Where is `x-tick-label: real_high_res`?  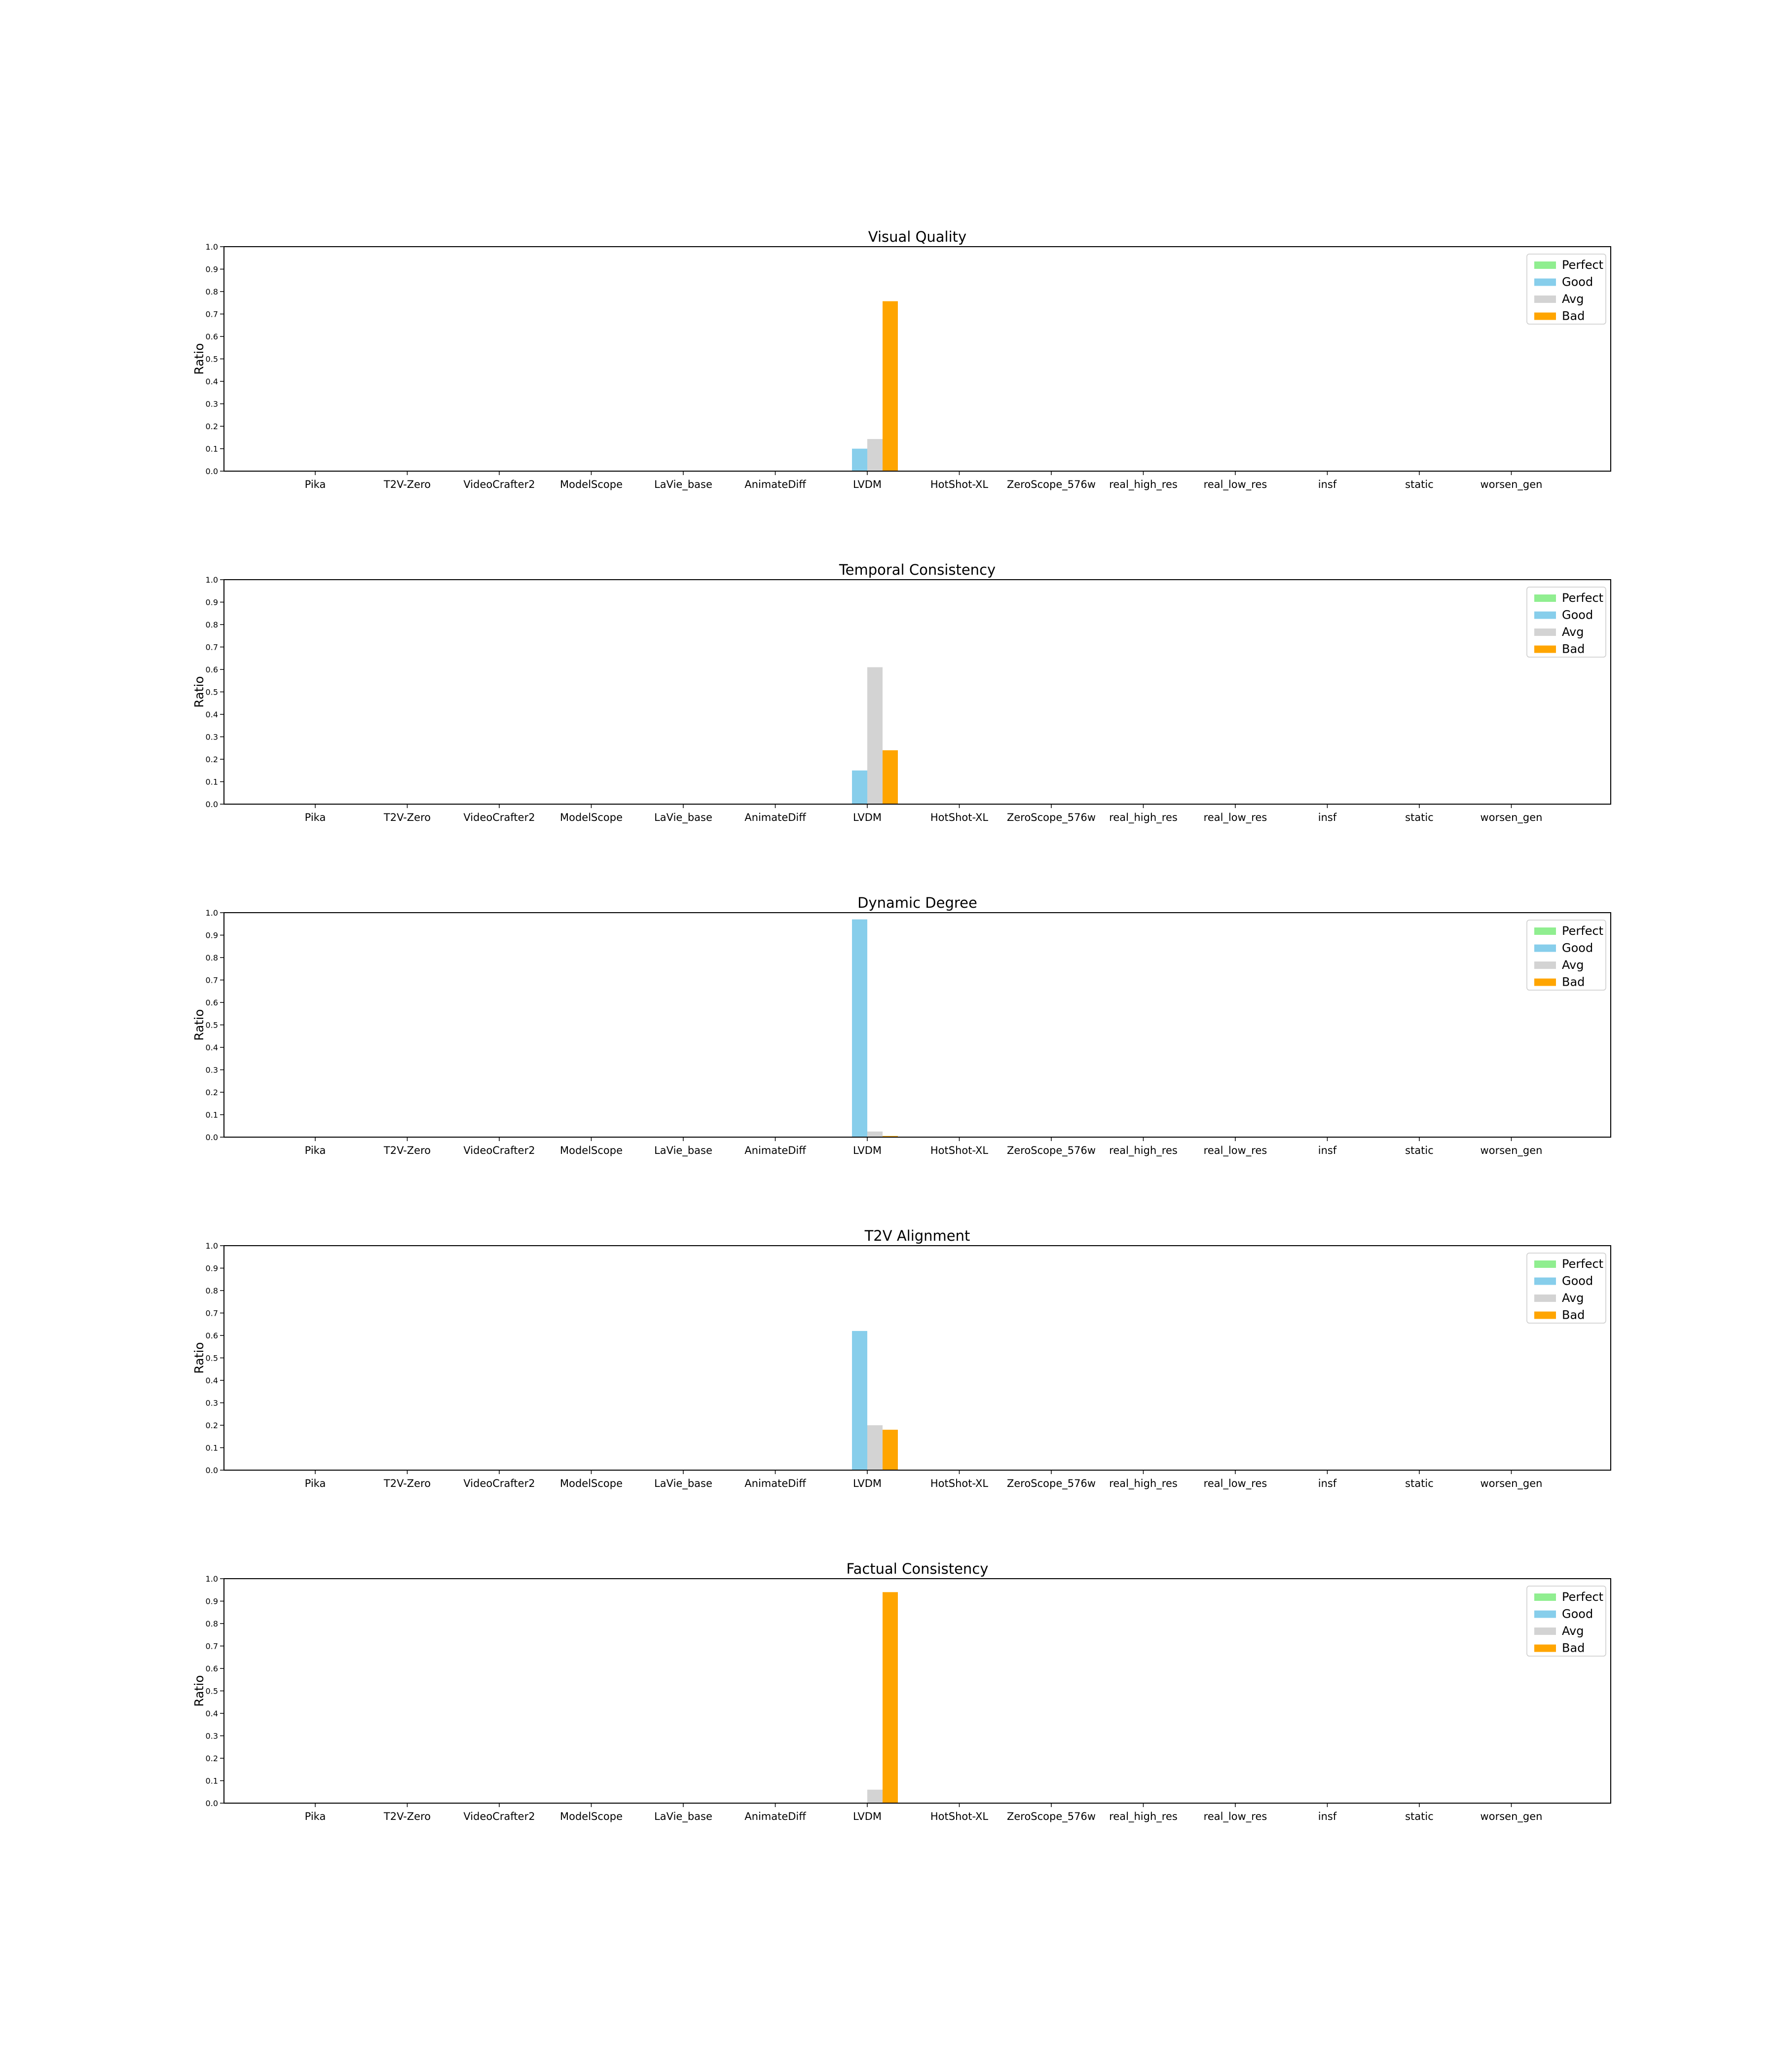
x-tick-label: real_high_res is located at coordinates (1143, 485).